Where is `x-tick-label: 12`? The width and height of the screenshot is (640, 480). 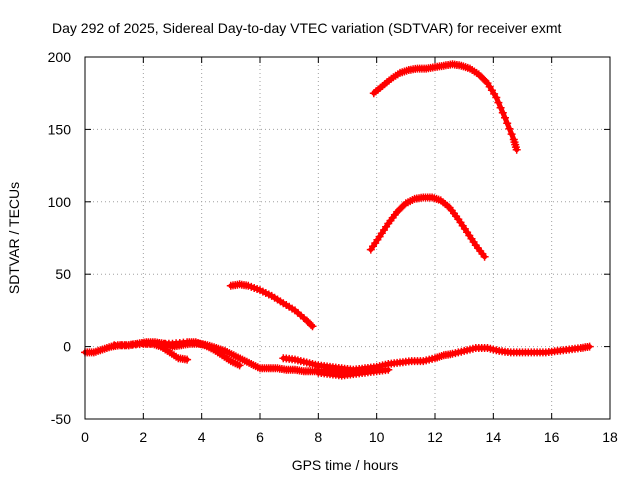 x-tick-label: 12 is located at coordinates (435, 437).